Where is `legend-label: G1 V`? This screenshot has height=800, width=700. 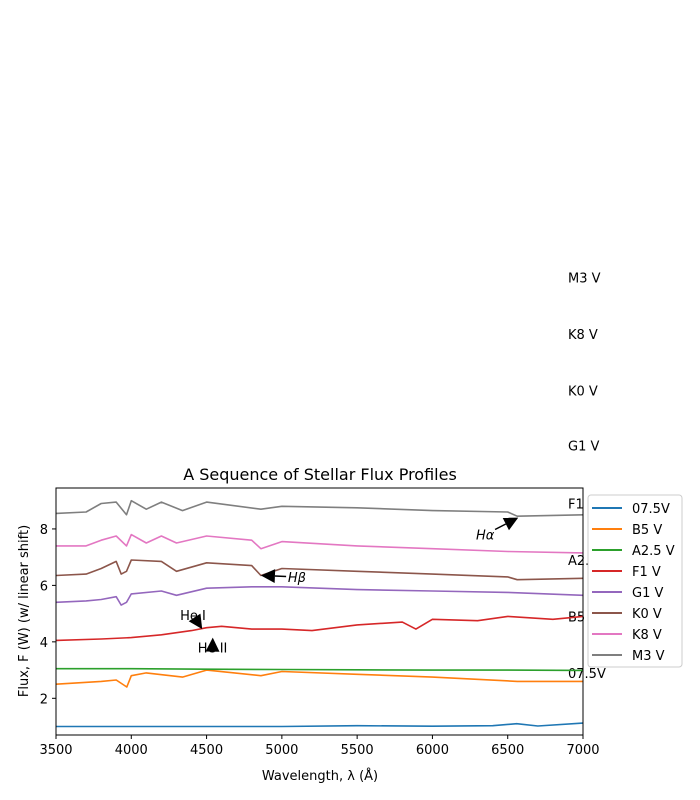 legend-label: G1 V is located at coordinates (647, 593).